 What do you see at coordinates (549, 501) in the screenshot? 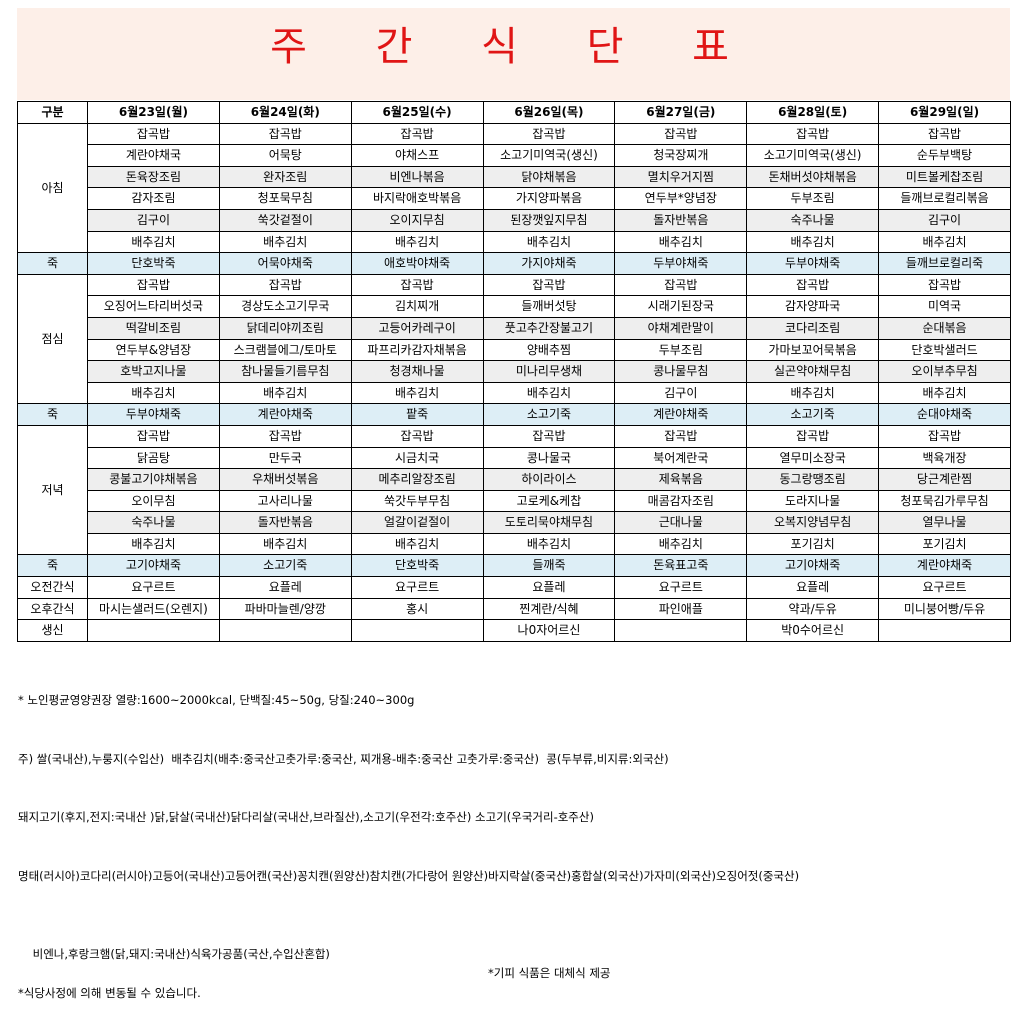
I see `menu-item: 고로케&케찹` at bounding box center [549, 501].